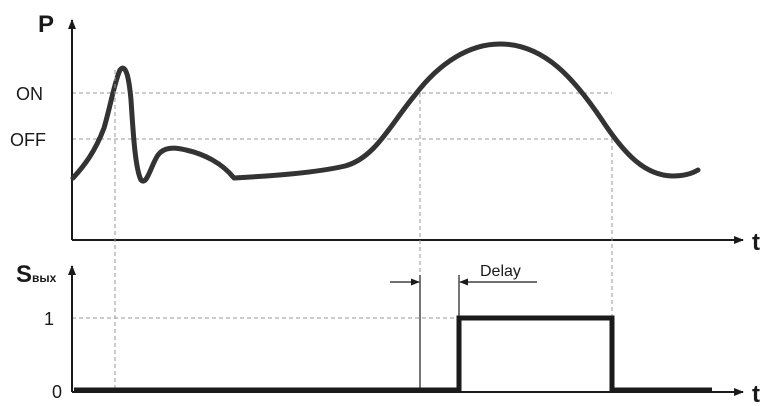 This screenshot has width=768, height=406. I want to click on output-axis-label-main: S, so click(24, 274).